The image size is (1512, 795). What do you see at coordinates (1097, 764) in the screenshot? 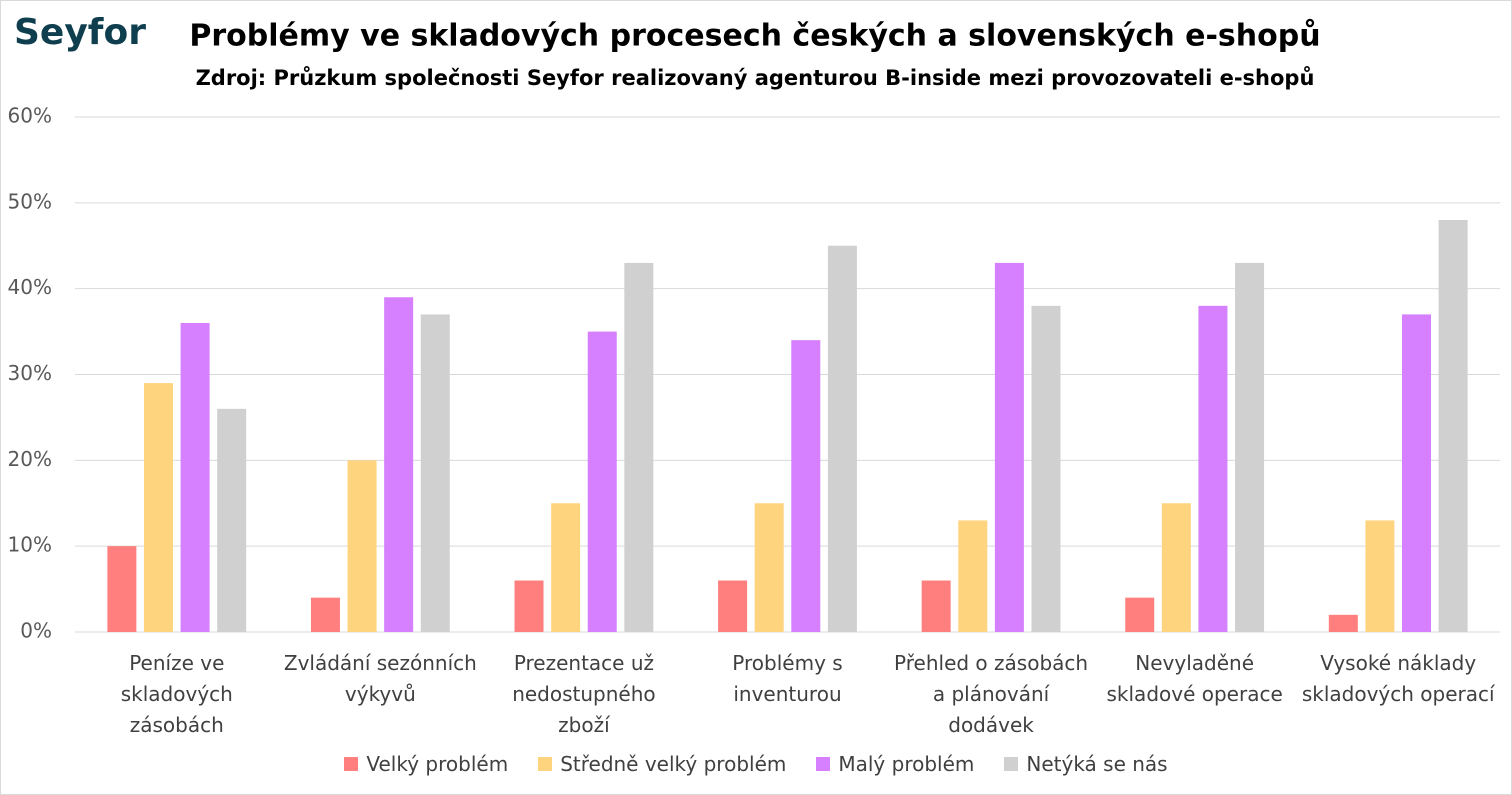
I see `legend-label: Netýká se nás` at bounding box center [1097, 764].